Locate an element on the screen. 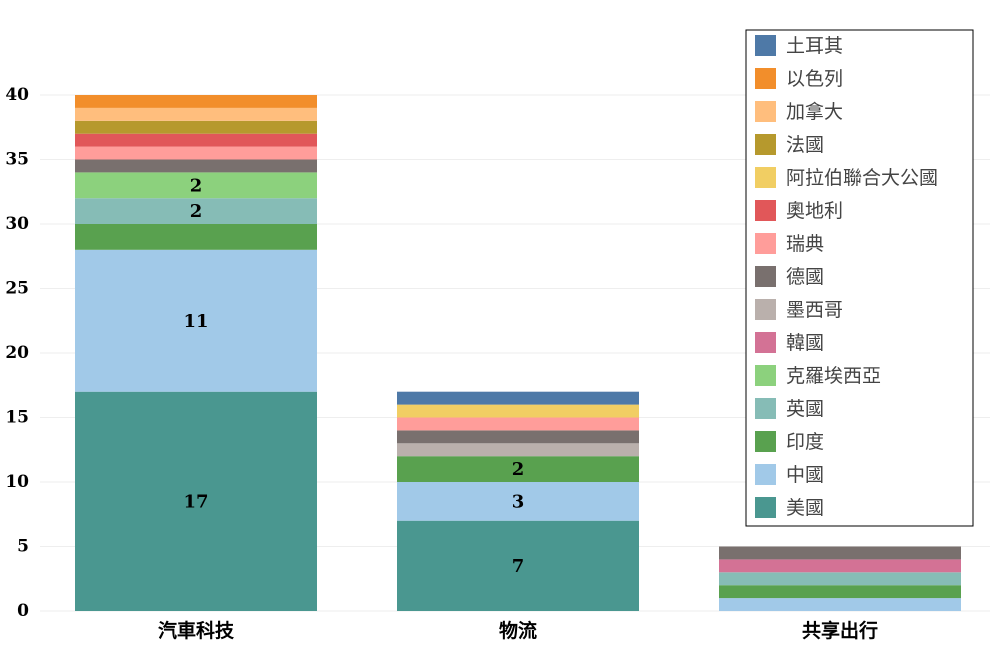 This screenshot has width=1003, height=662. y-tick-label: 30 is located at coordinates (17, 224).